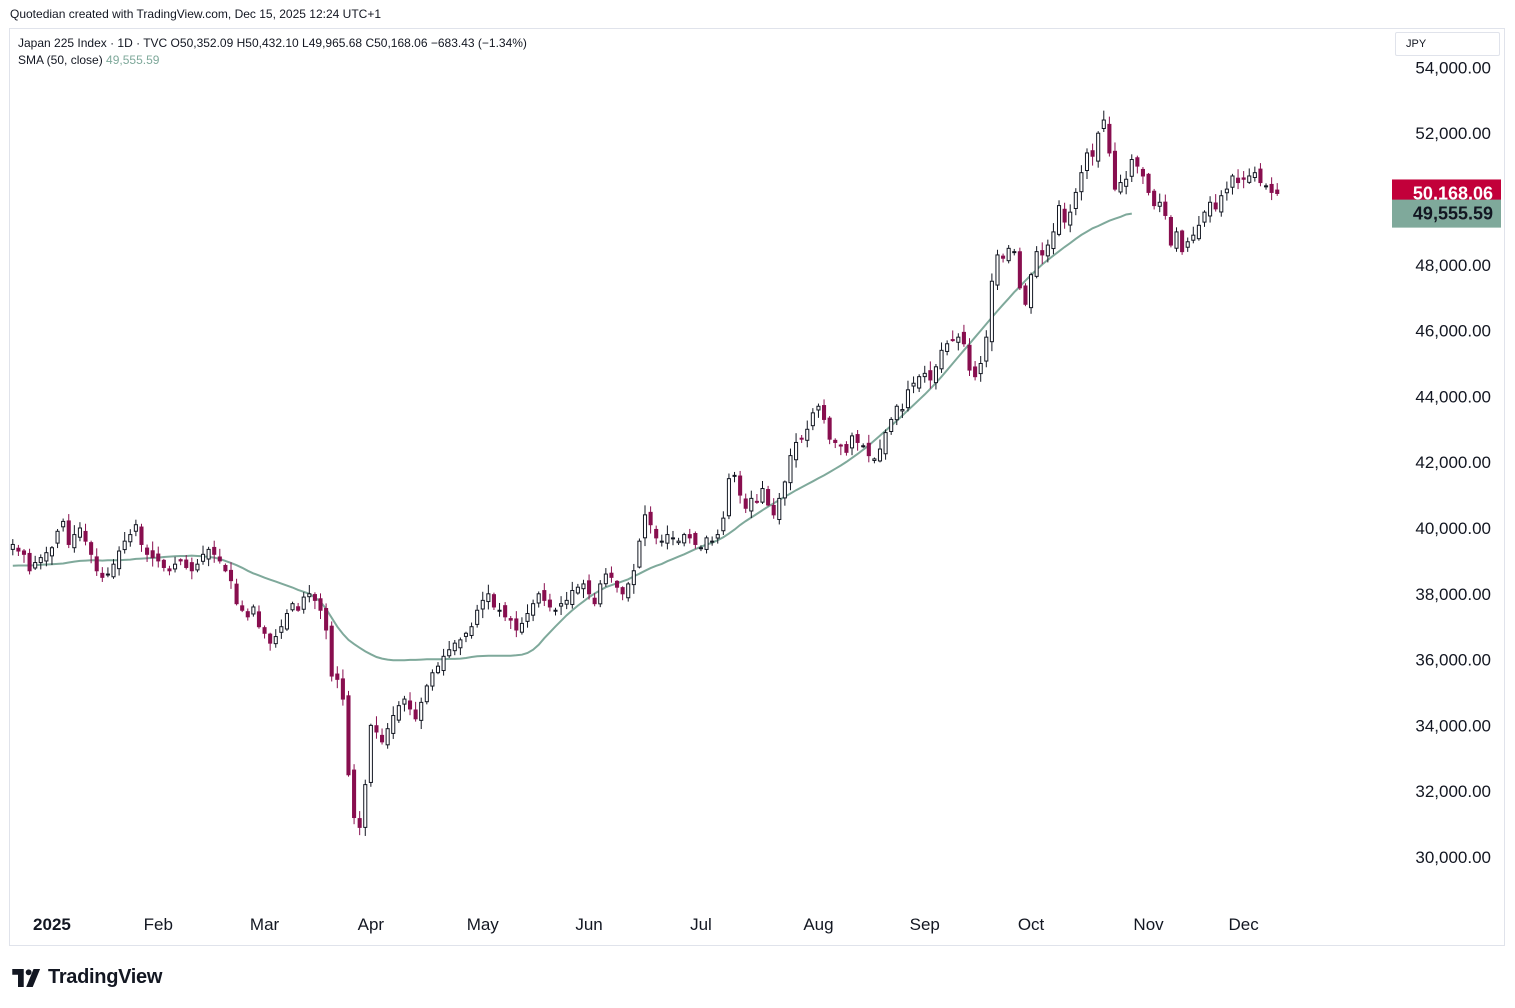 This screenshot has width=1515, height=1008. What do you see at coordinates (1453, 67) in the screenshot?
I see `y-tick-label: 54,000.00` at bounding box center [1453, 67].